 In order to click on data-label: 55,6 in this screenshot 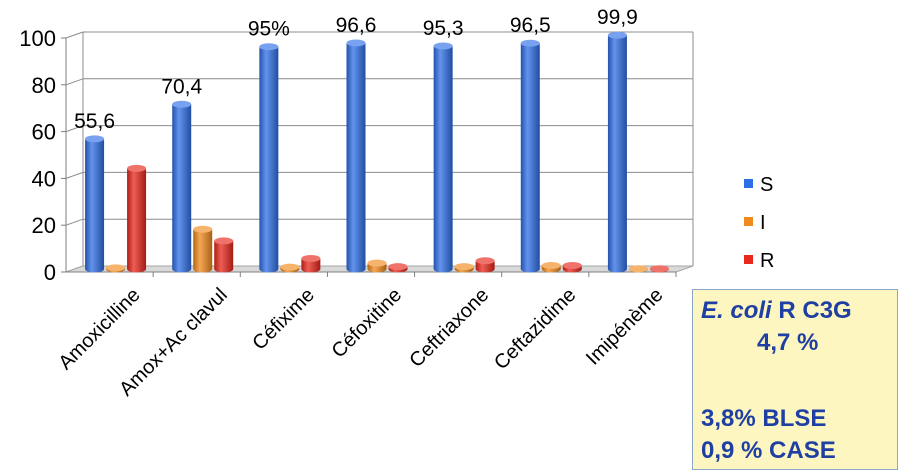, I will do `click(94, 121)`.